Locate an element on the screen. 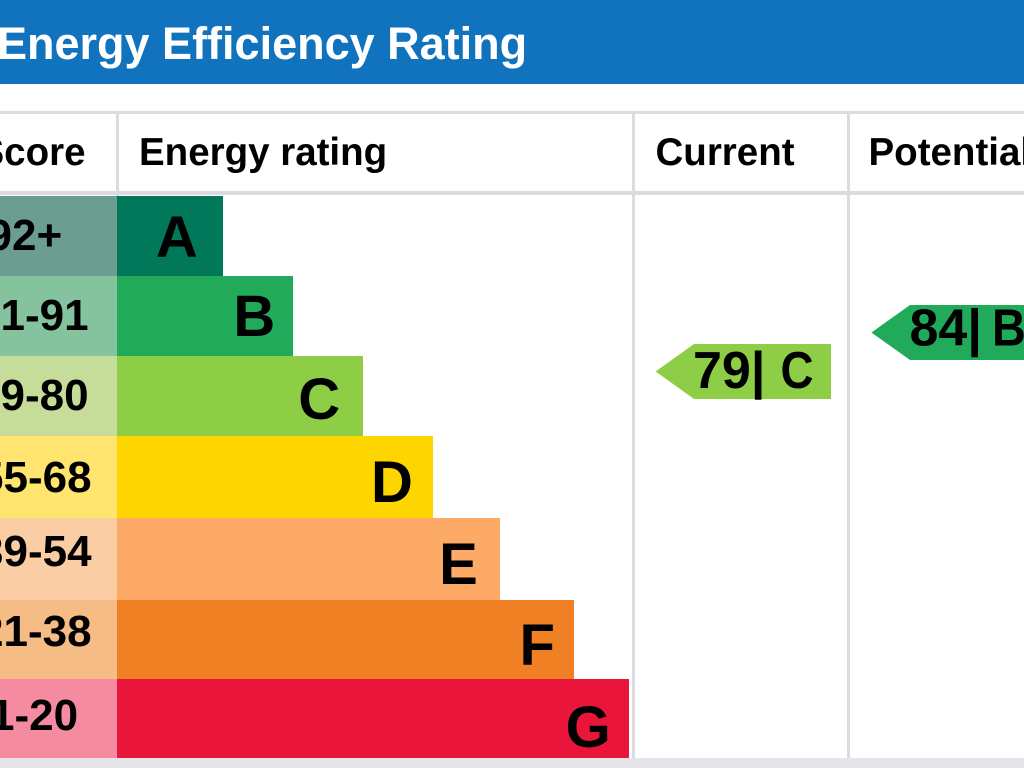 The height and width of the screenshot is (768, 1024). svg-text: C is located at coordinates (797, 371).